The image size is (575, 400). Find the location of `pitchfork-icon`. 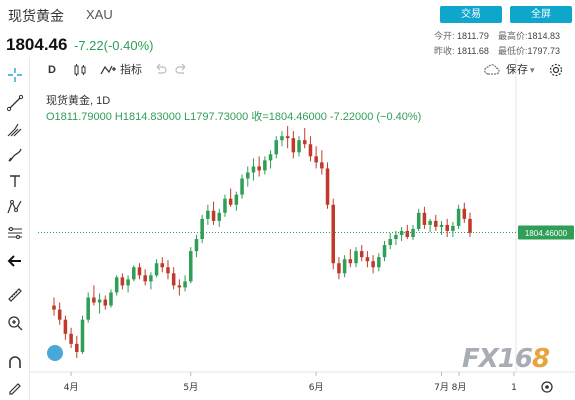

pitchfork-icon is located at coordinates (15, 129).